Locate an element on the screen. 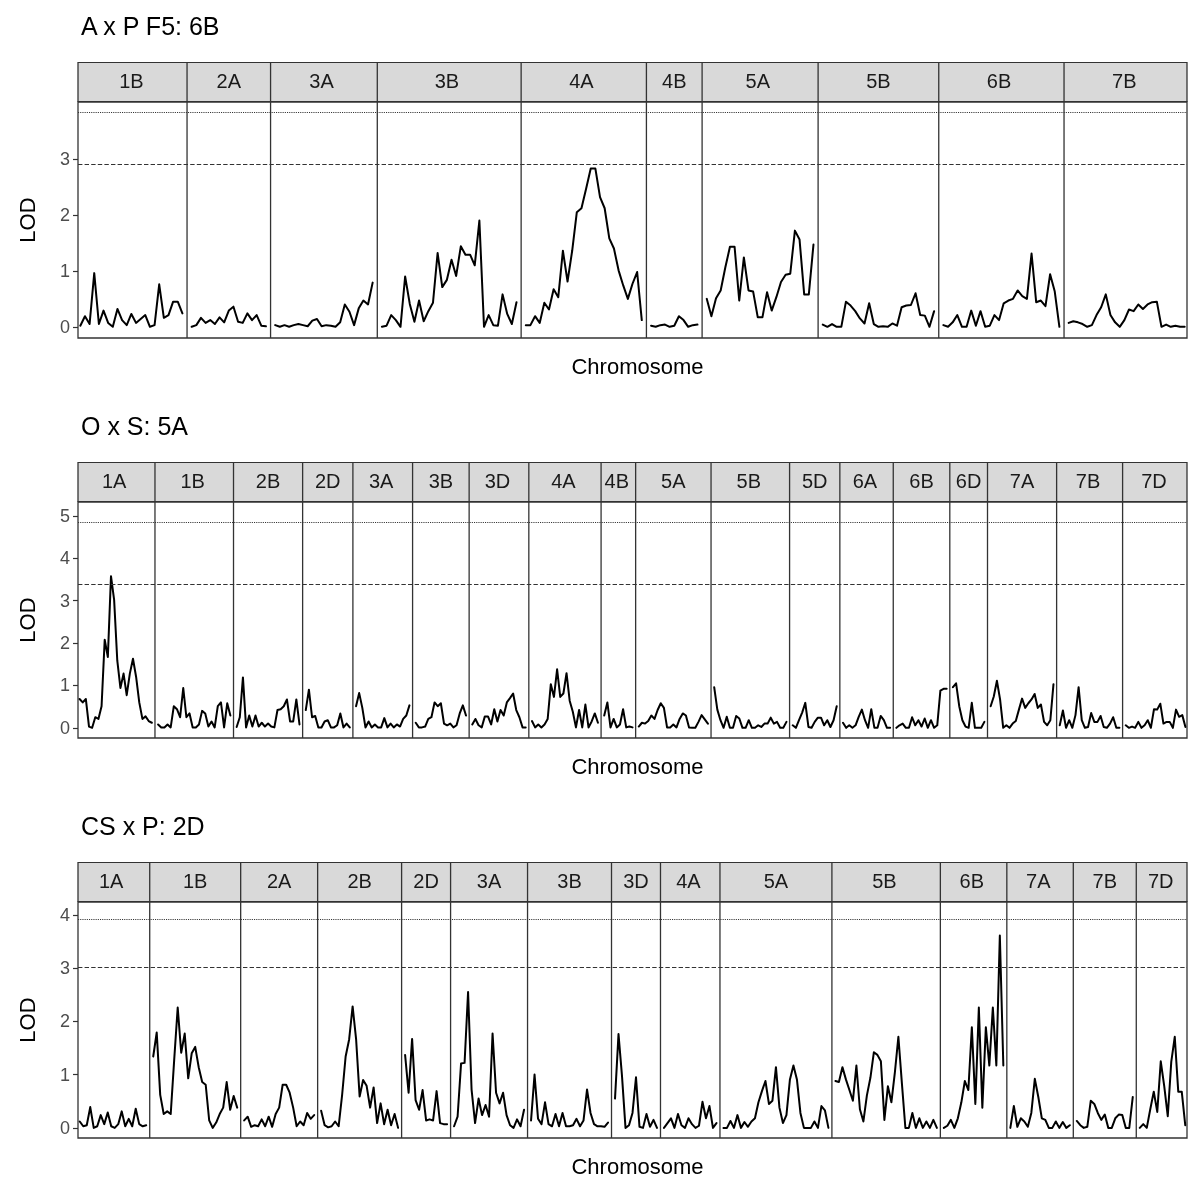 The width and height of the screenshot is (1189, 1181). chart-title: O x S: 5A is located at coordinates (135, 425).